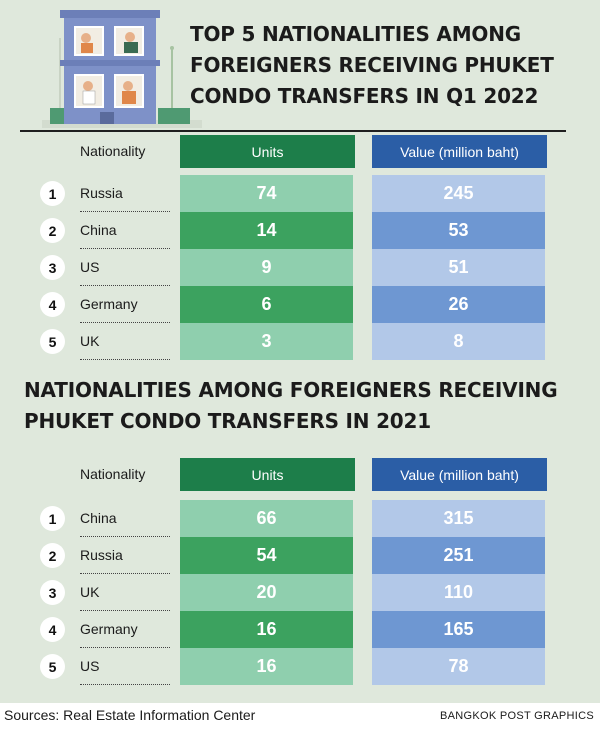 The image size is (600, 732). I want to click on units-cell: 14, so click(266, 230).